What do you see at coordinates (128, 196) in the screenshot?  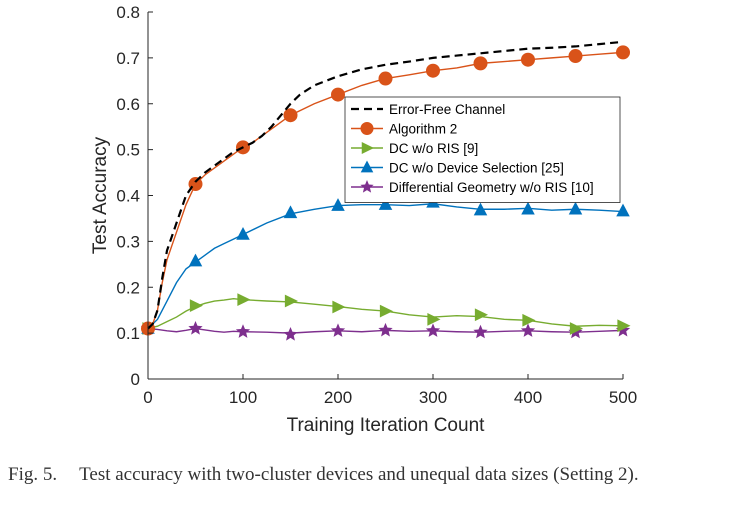 I see `y-tick-label: 0.4` at bounding box center [128, 196].